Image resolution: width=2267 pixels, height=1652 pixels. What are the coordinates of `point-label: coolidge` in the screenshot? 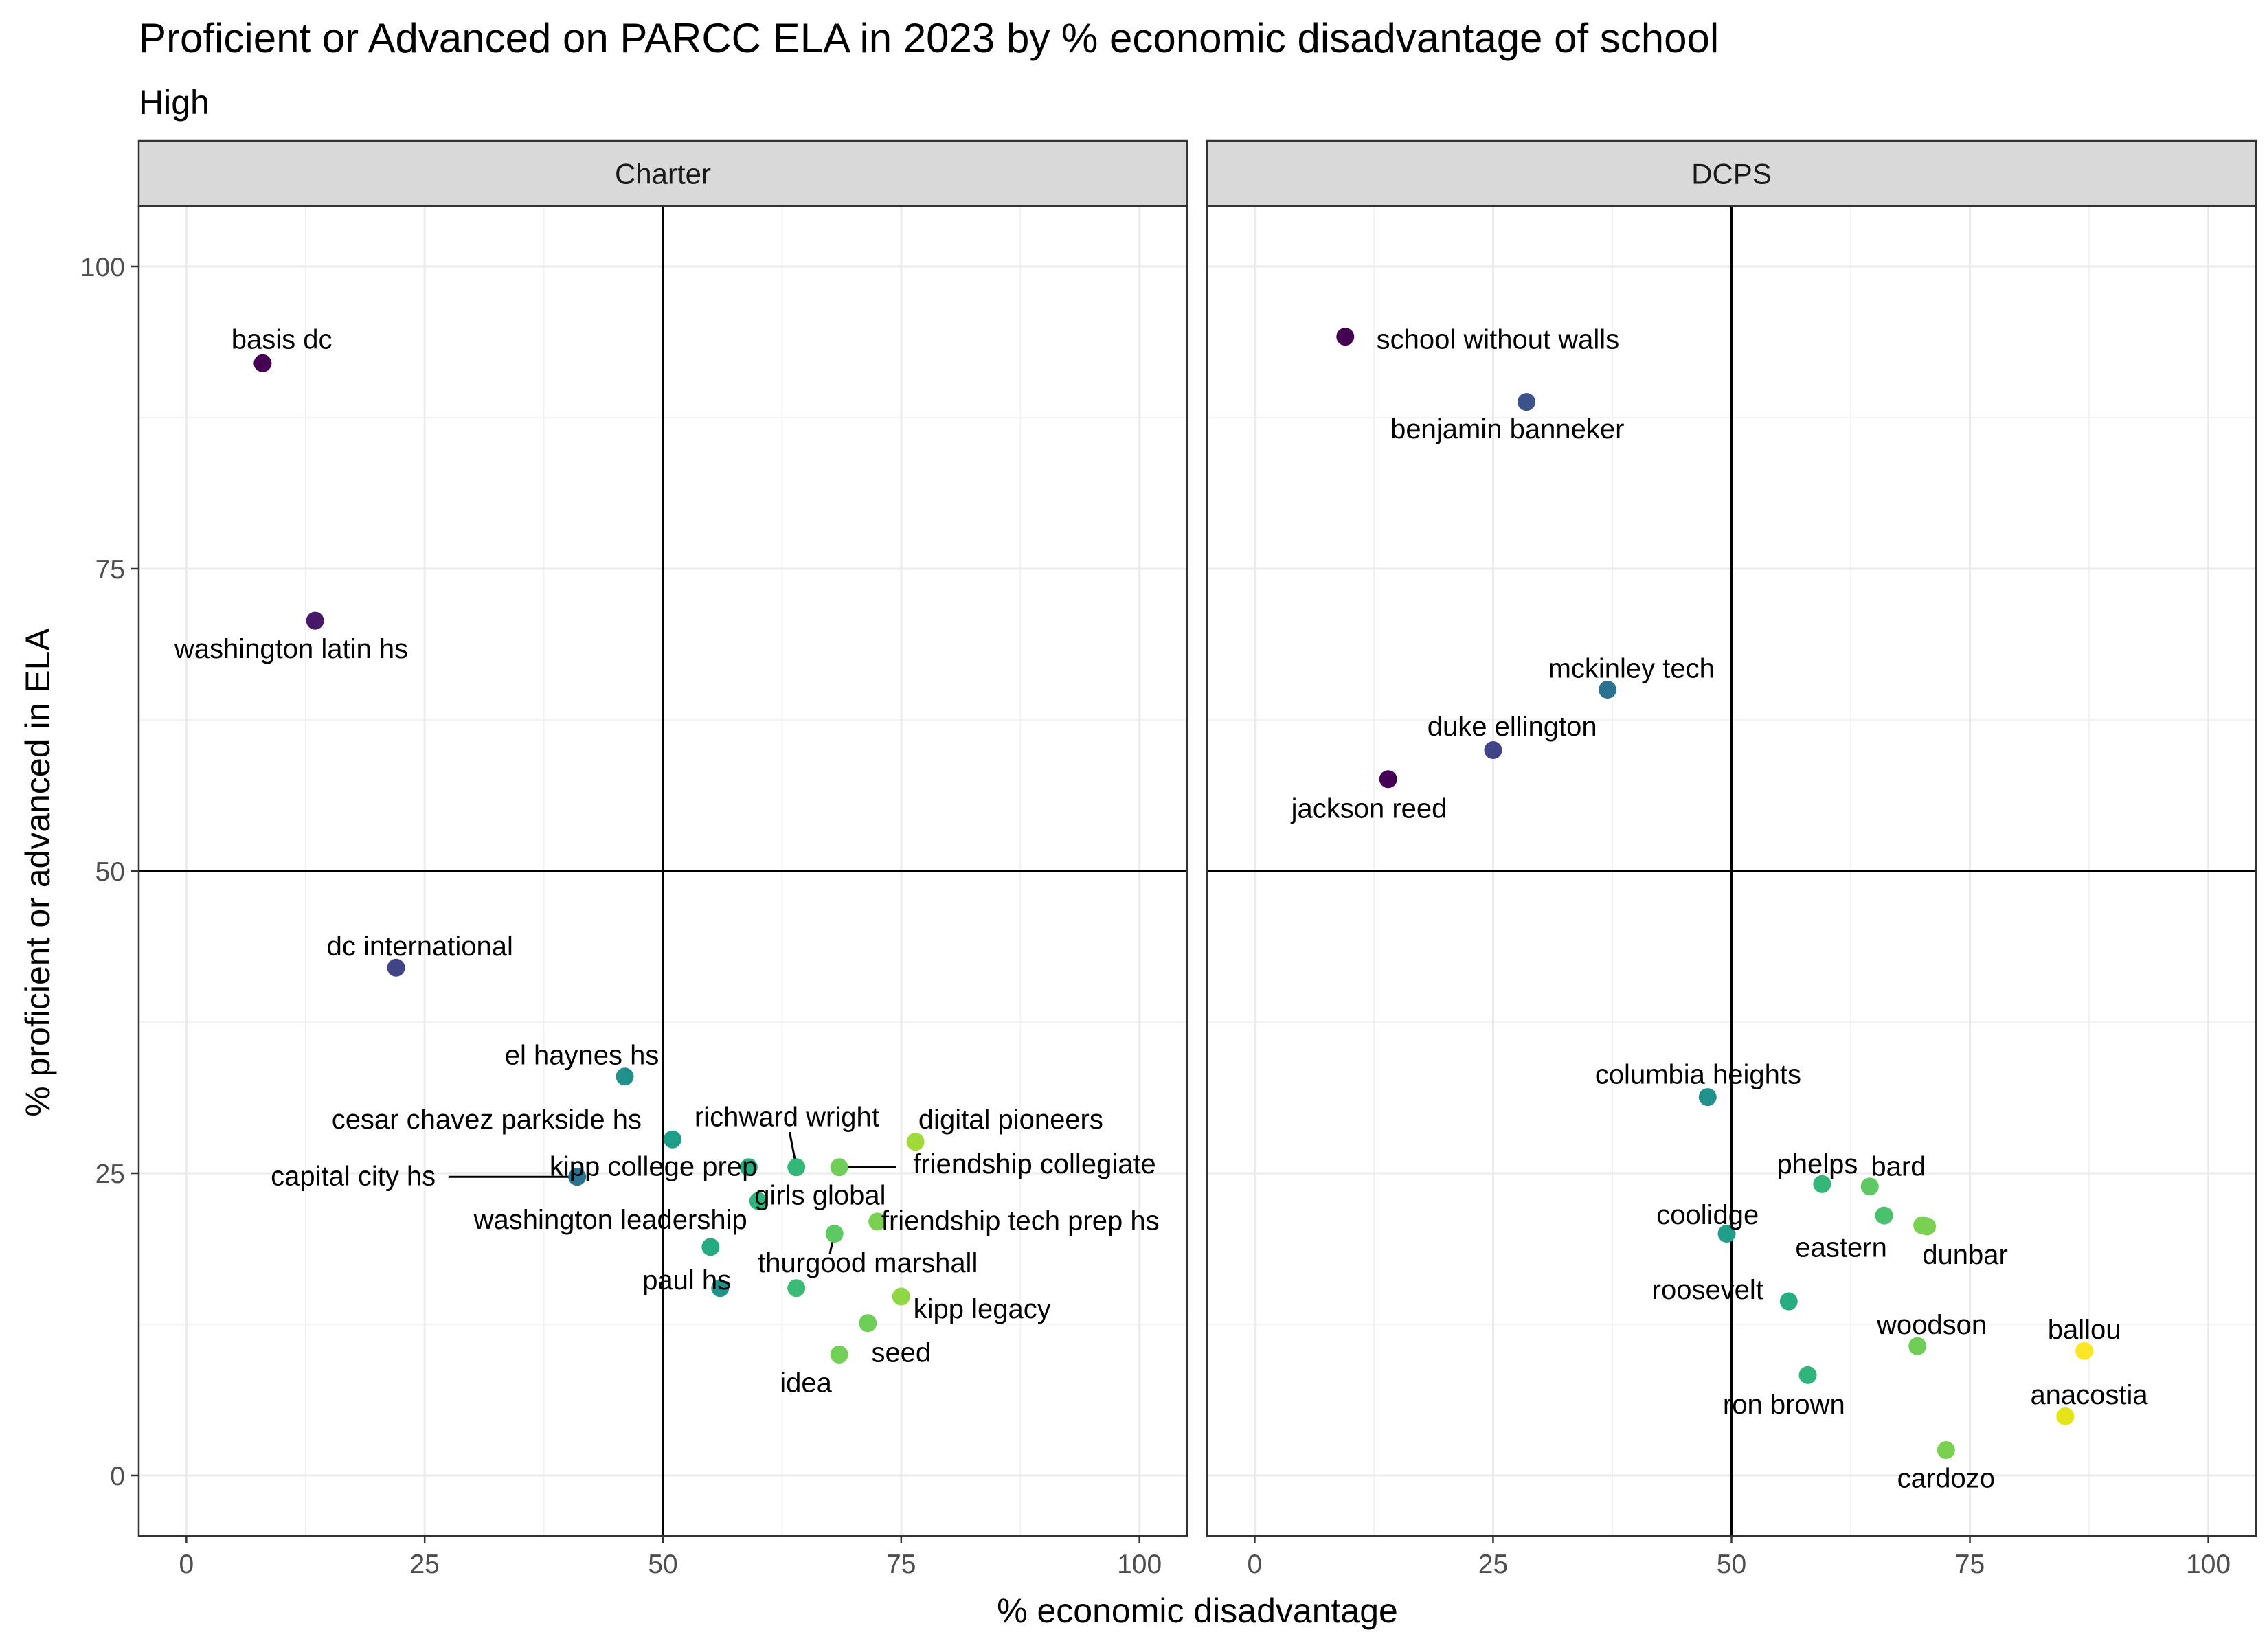 It's located at (1707, 1215).